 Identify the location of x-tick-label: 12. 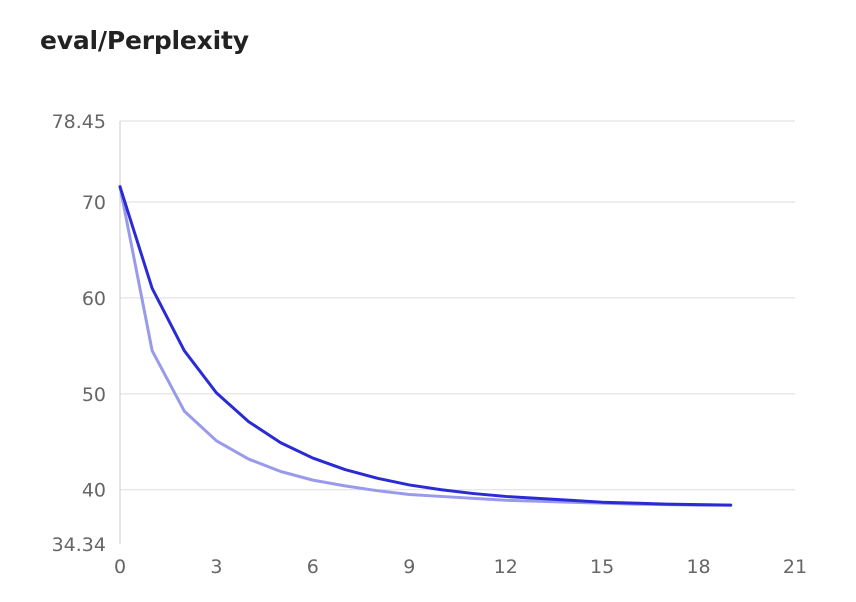
(506, 567).